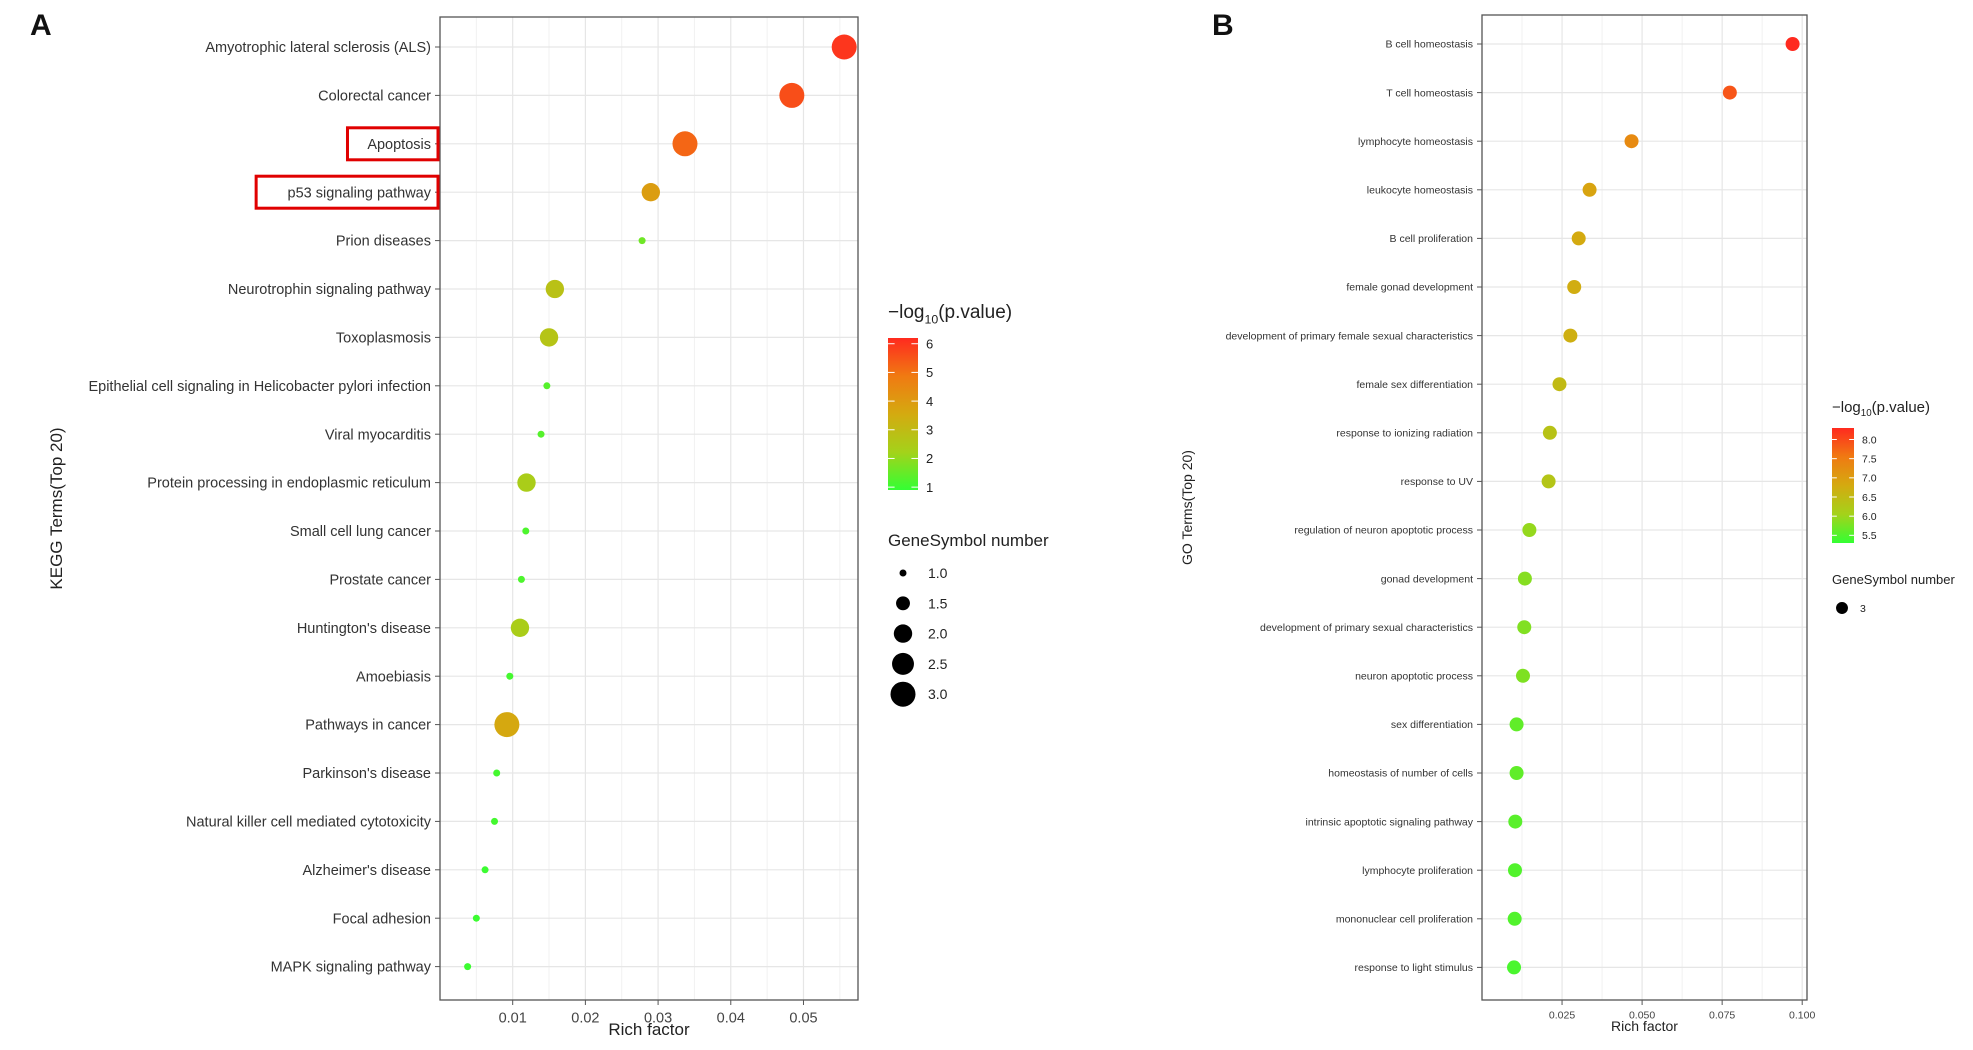 This screenshot has height=1050, width=1973. What do you see at coordinates (1414, 968) in the screenshot?
I see `term-label: response to light stimulus` at bounding box center [1414, 968].